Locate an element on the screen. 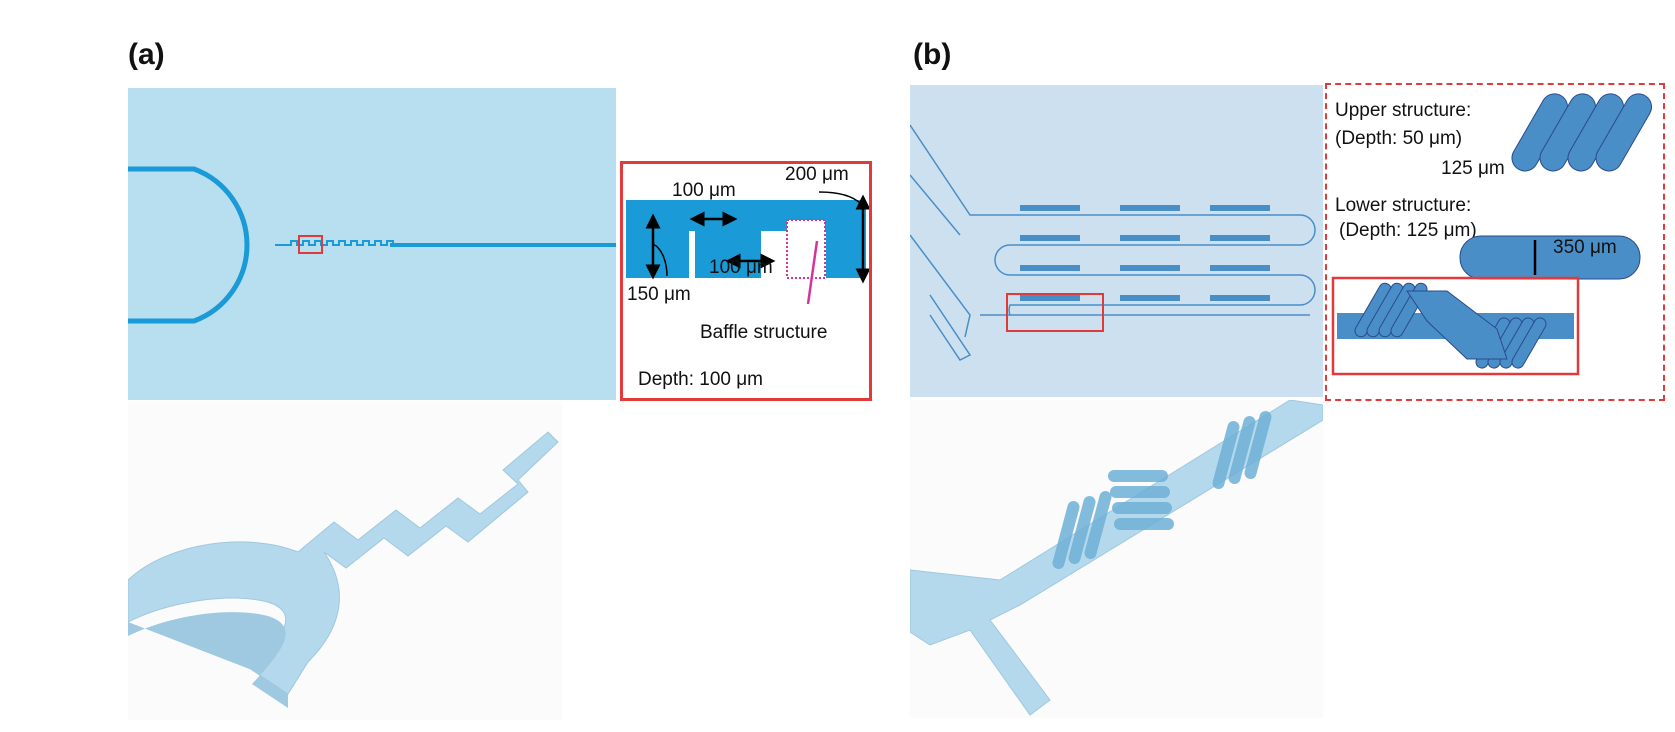 The width and height of the screenshot is (1675, 732). width-dim-top: 100 μm is located at coordinates (704, 190).